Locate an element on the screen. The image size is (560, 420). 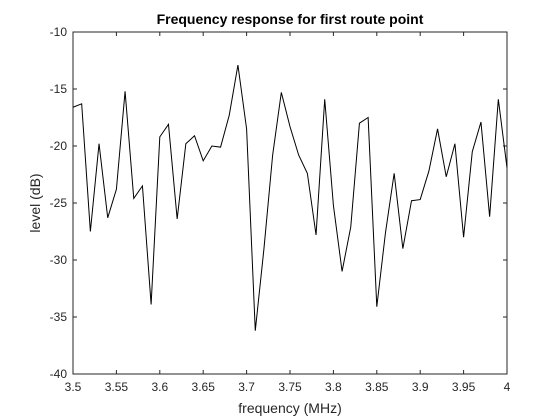
x-tick-label: 3.55 is located at coordinates (117, 387).